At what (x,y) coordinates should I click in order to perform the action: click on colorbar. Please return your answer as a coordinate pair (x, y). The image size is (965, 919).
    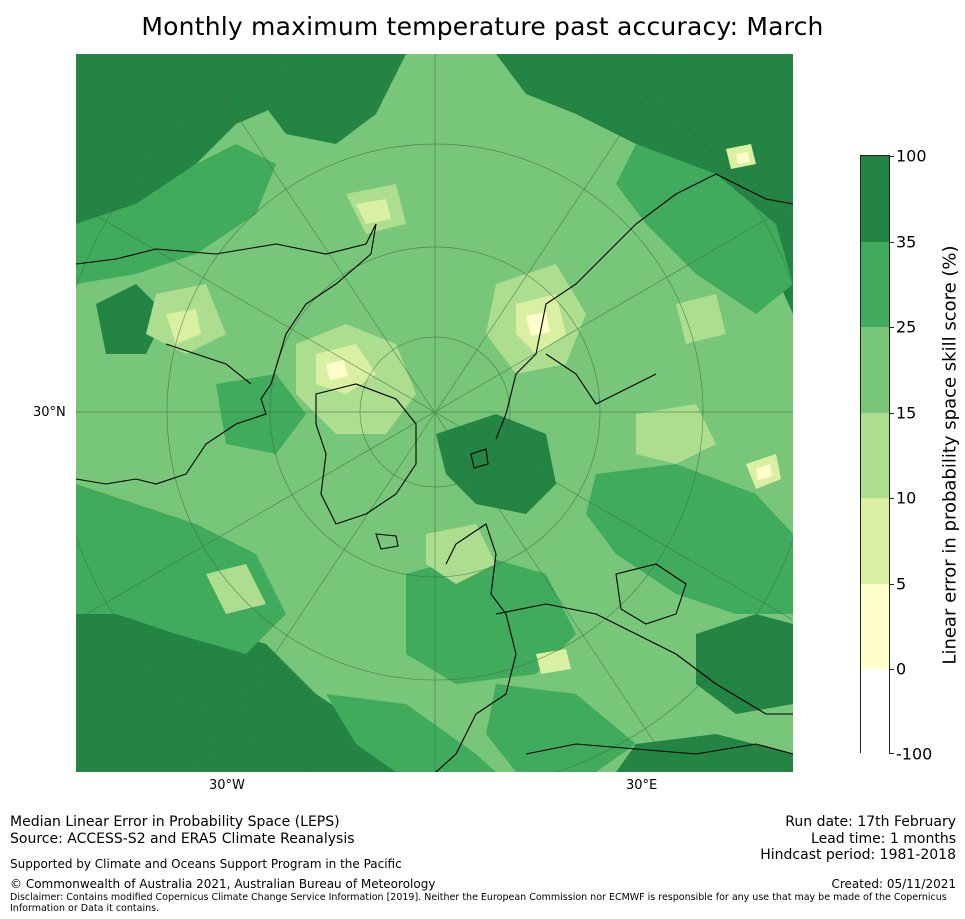
    Looking at the image, I should click on (877, 454).